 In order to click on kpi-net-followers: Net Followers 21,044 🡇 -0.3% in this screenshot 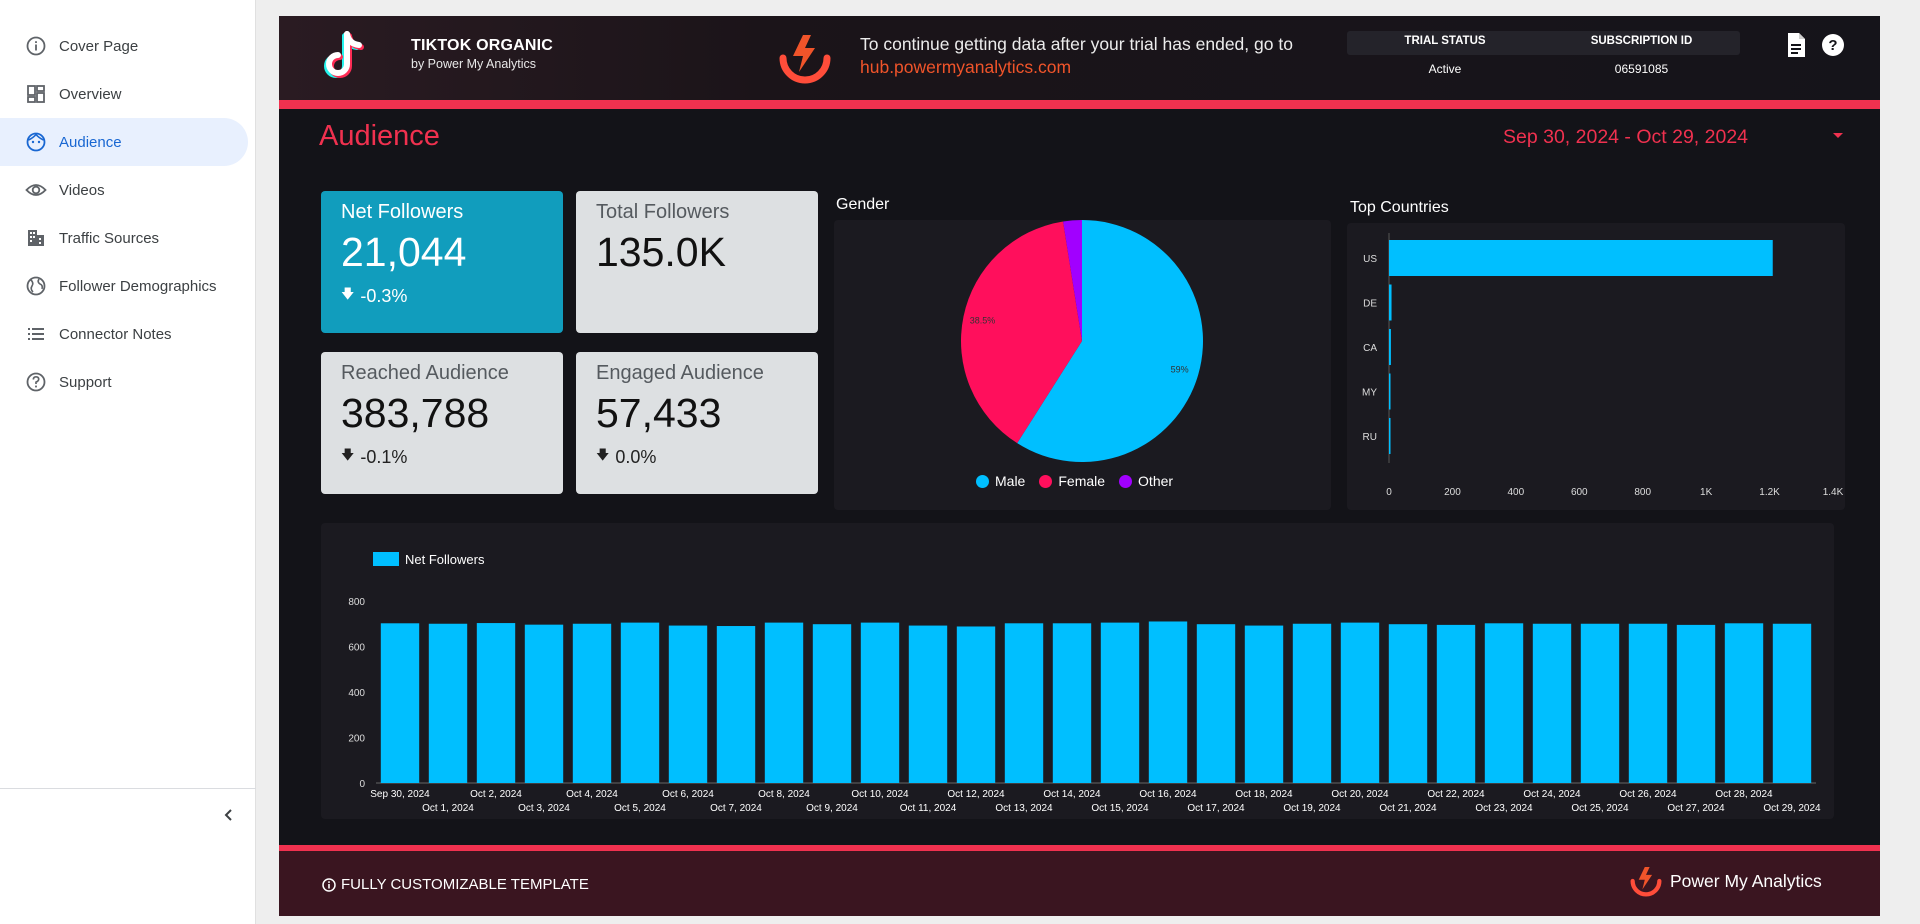, I will do `click(442, 262)`.